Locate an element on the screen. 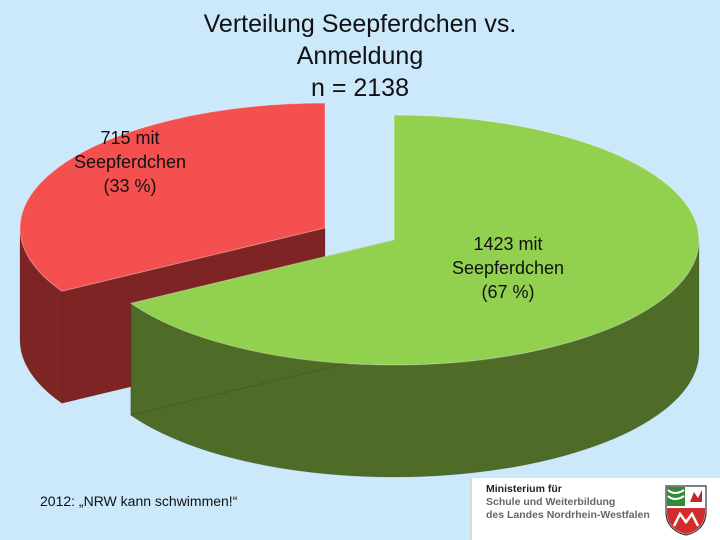 The image size is (720, 540). logo-line-2: Schule und Weiterbildung is located at coordinates (551, 502).